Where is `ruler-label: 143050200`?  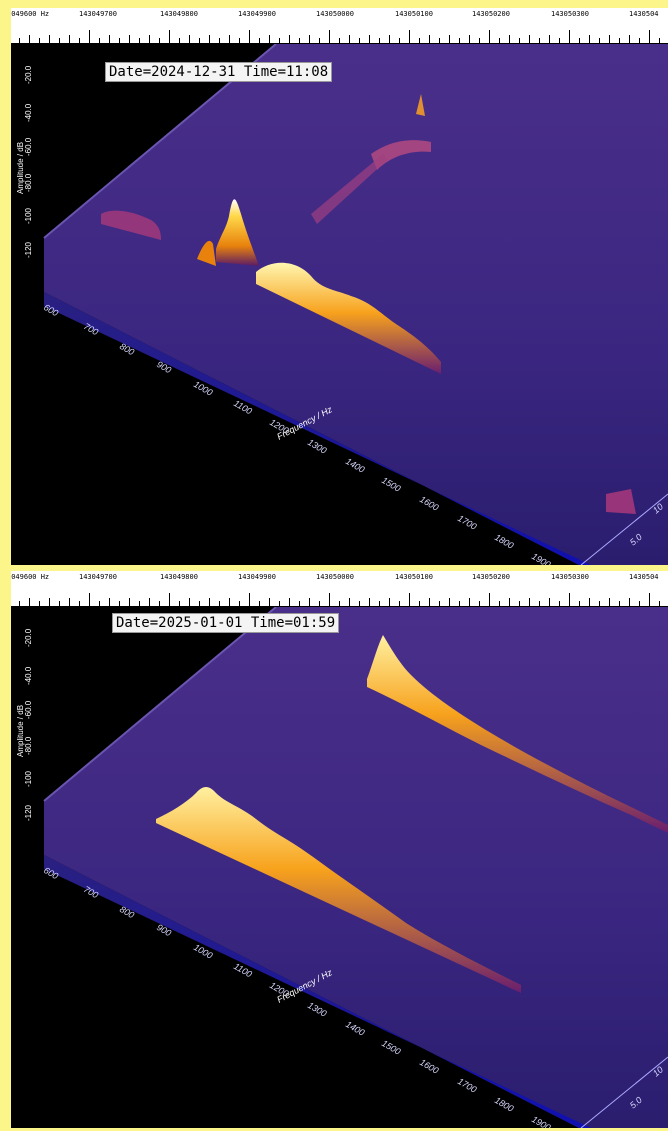
ruler-label: 143050200 is located at coordinates (491, 14).